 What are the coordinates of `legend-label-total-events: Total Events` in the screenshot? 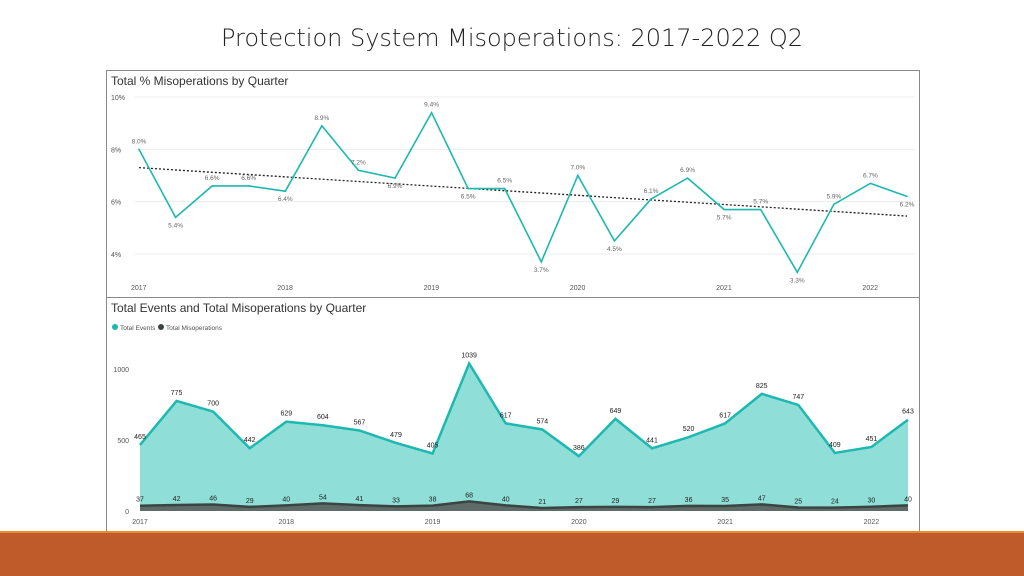 It's located at (138, 328).